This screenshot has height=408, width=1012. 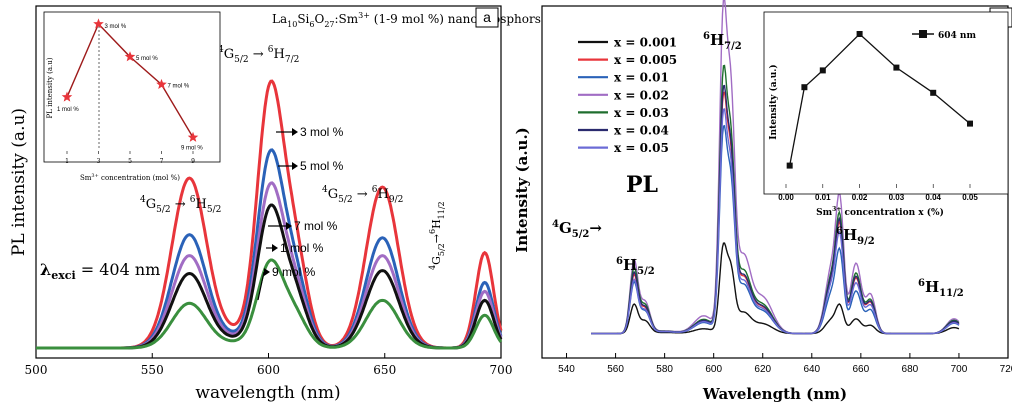 I want to click on panel-a-inset-x-tick-label-3: 5, so click(x=130, y=161).